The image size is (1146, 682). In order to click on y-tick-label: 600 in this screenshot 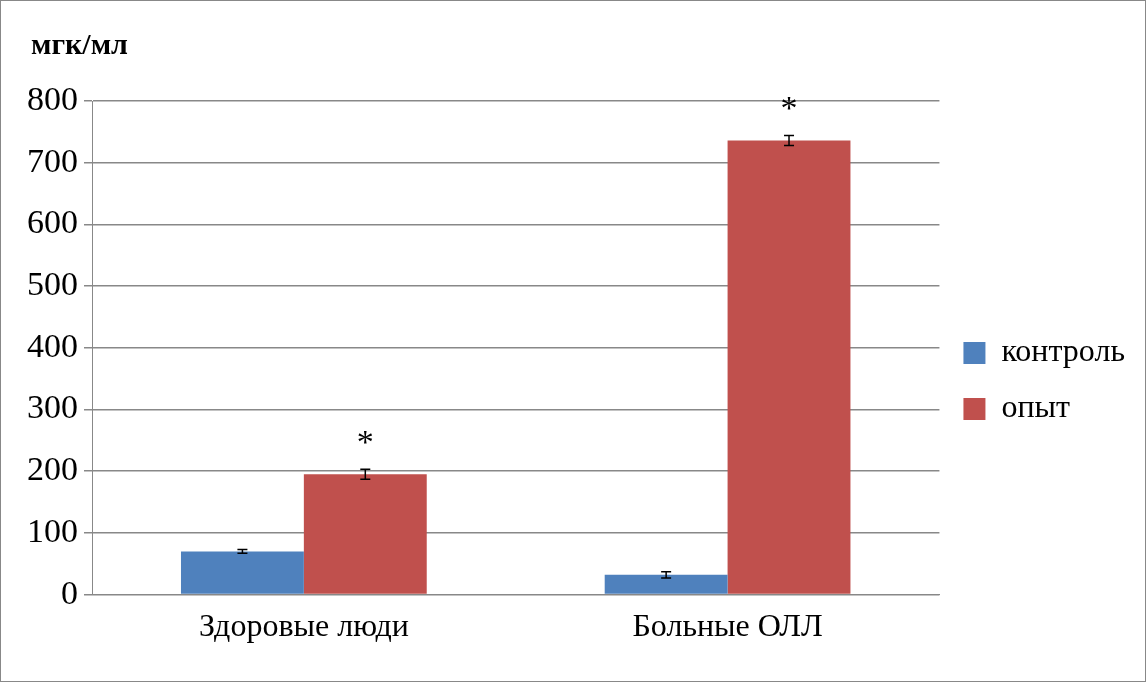, I will do `click(52, 222)`.